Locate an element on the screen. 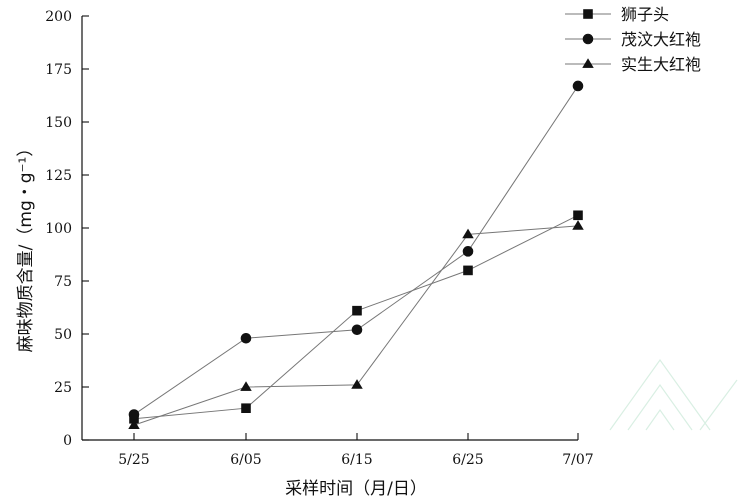 This screenshot has width=738, height=500. watermark-decoration is located at coordinates (673, 394).